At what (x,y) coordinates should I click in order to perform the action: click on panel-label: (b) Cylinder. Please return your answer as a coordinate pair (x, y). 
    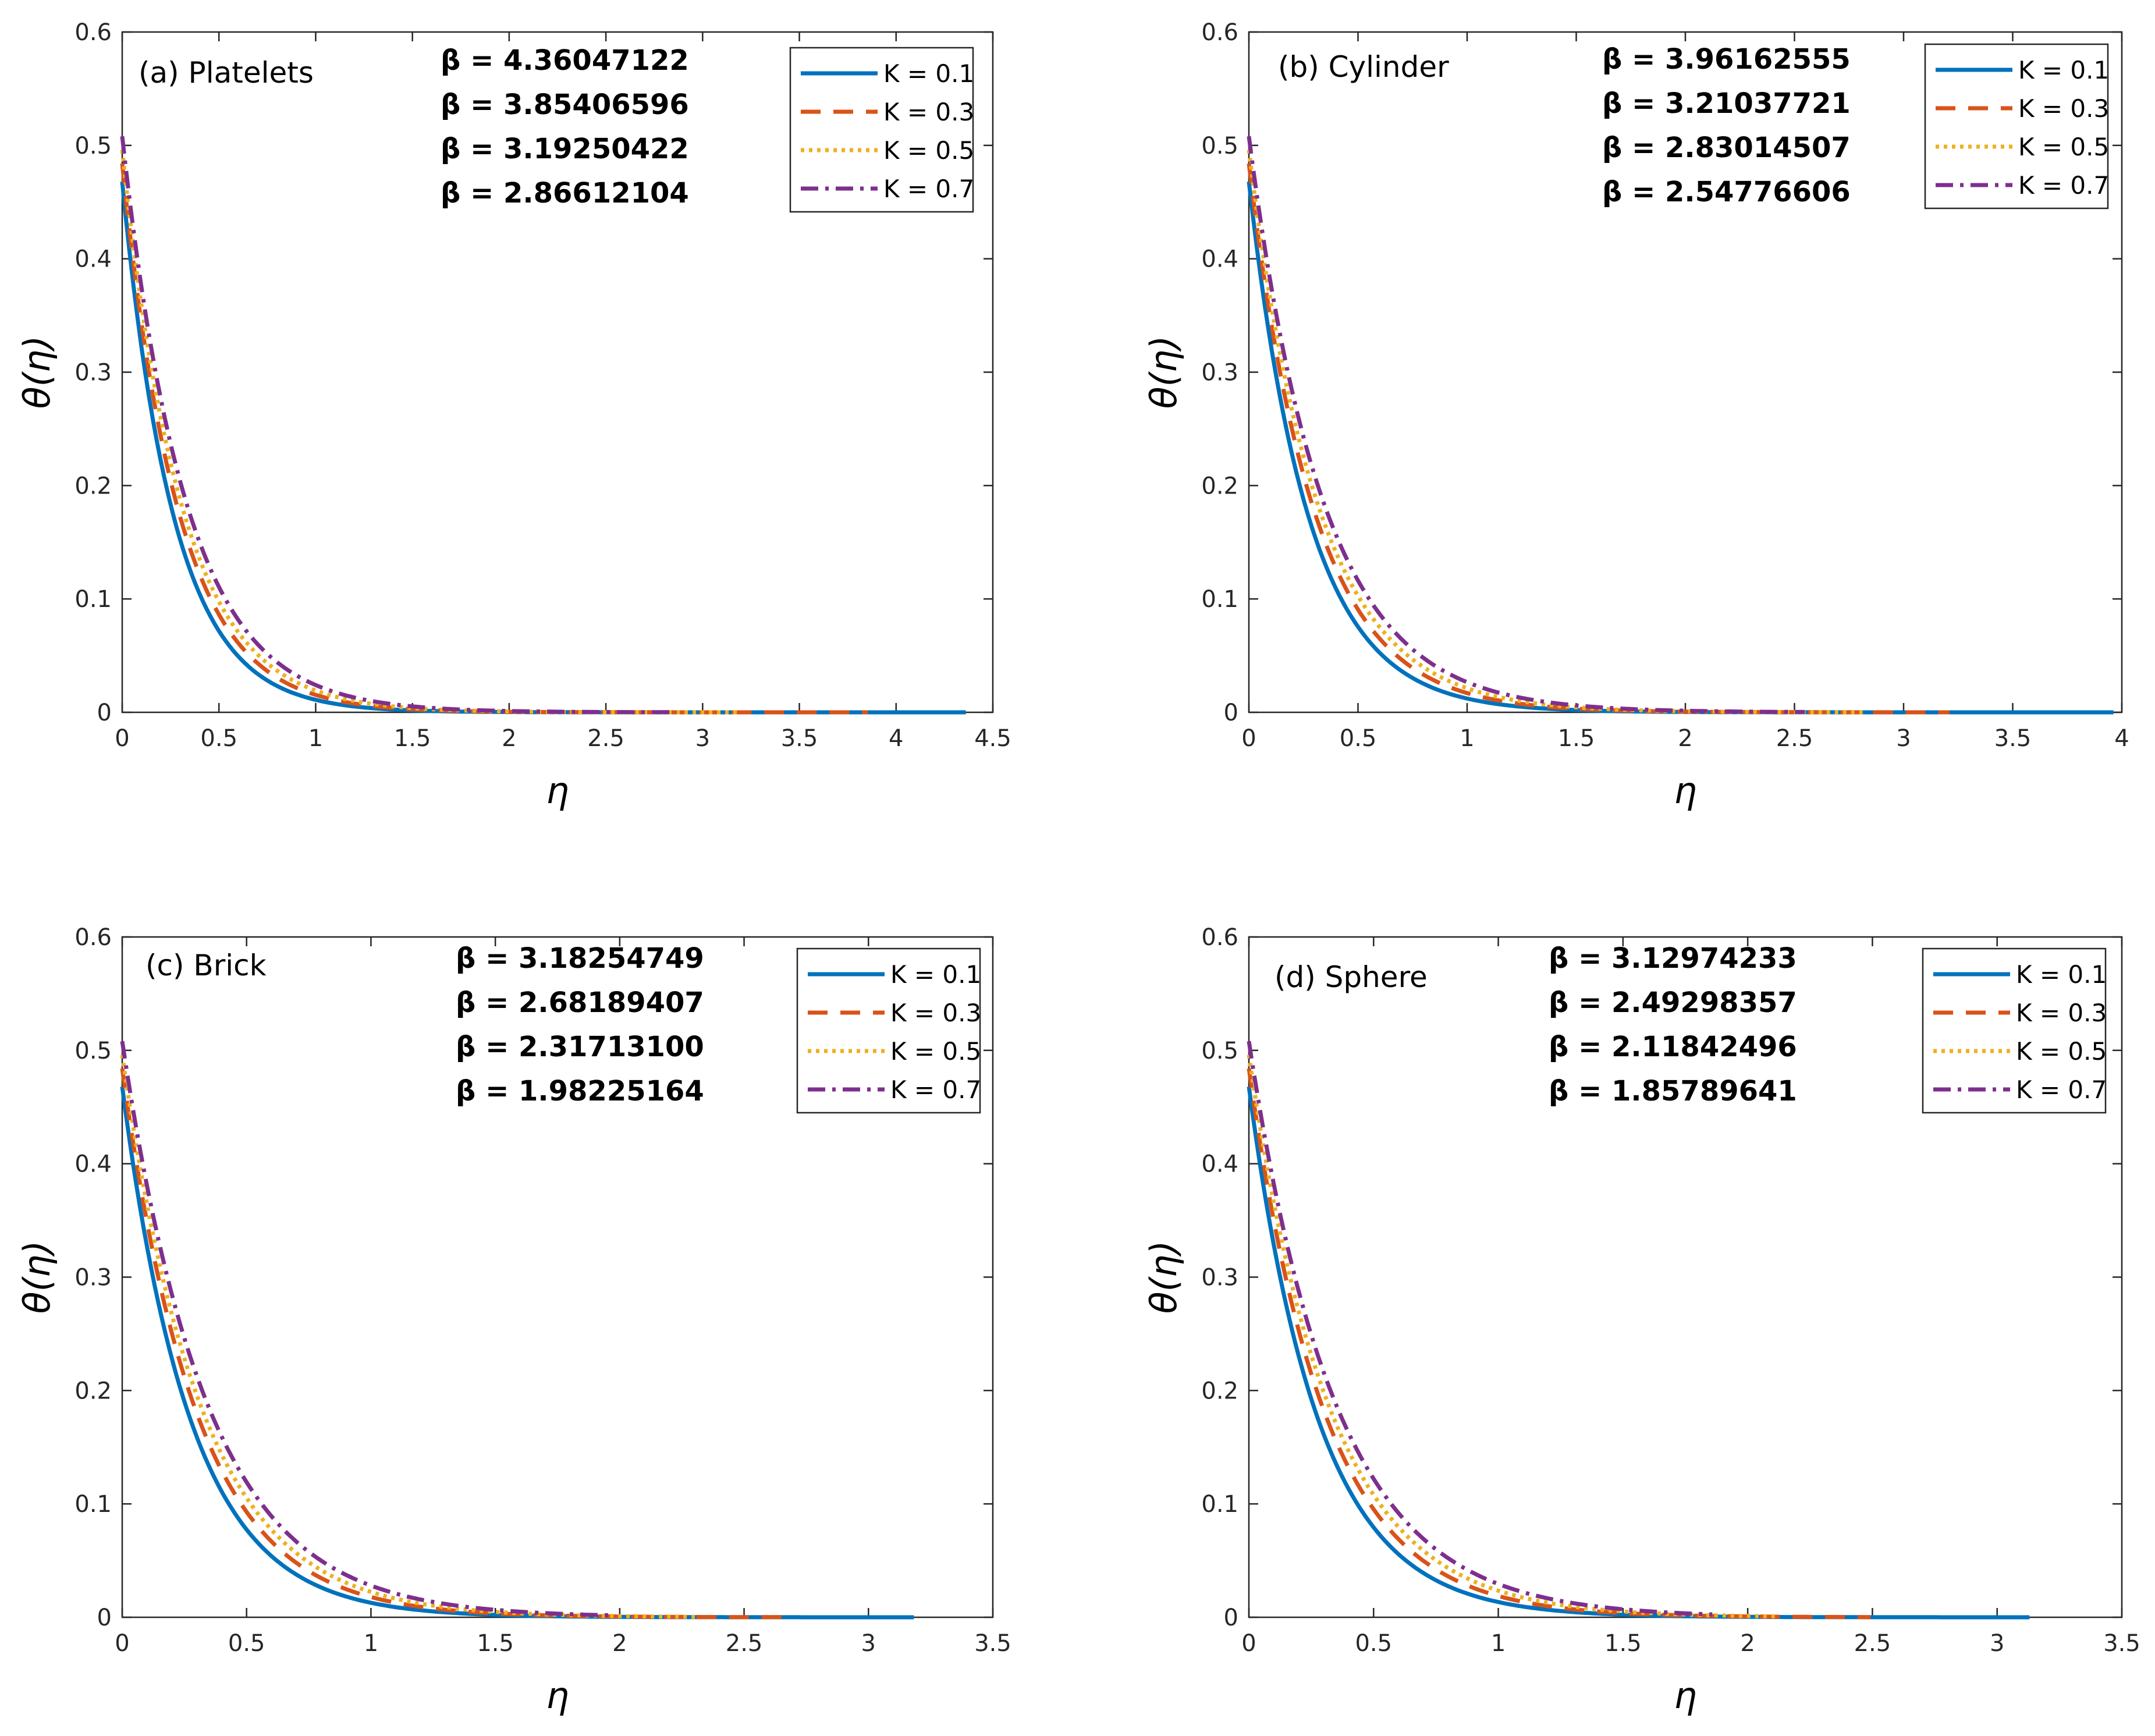
    Looking at the image, I should click on (1363, 67).